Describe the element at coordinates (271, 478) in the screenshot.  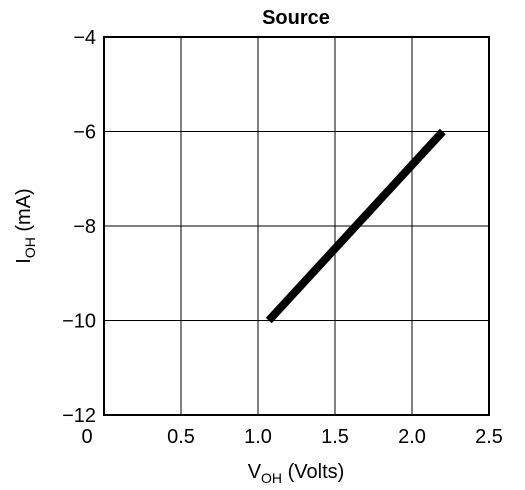
I see `x-axis-label-sub: OH` at that location.